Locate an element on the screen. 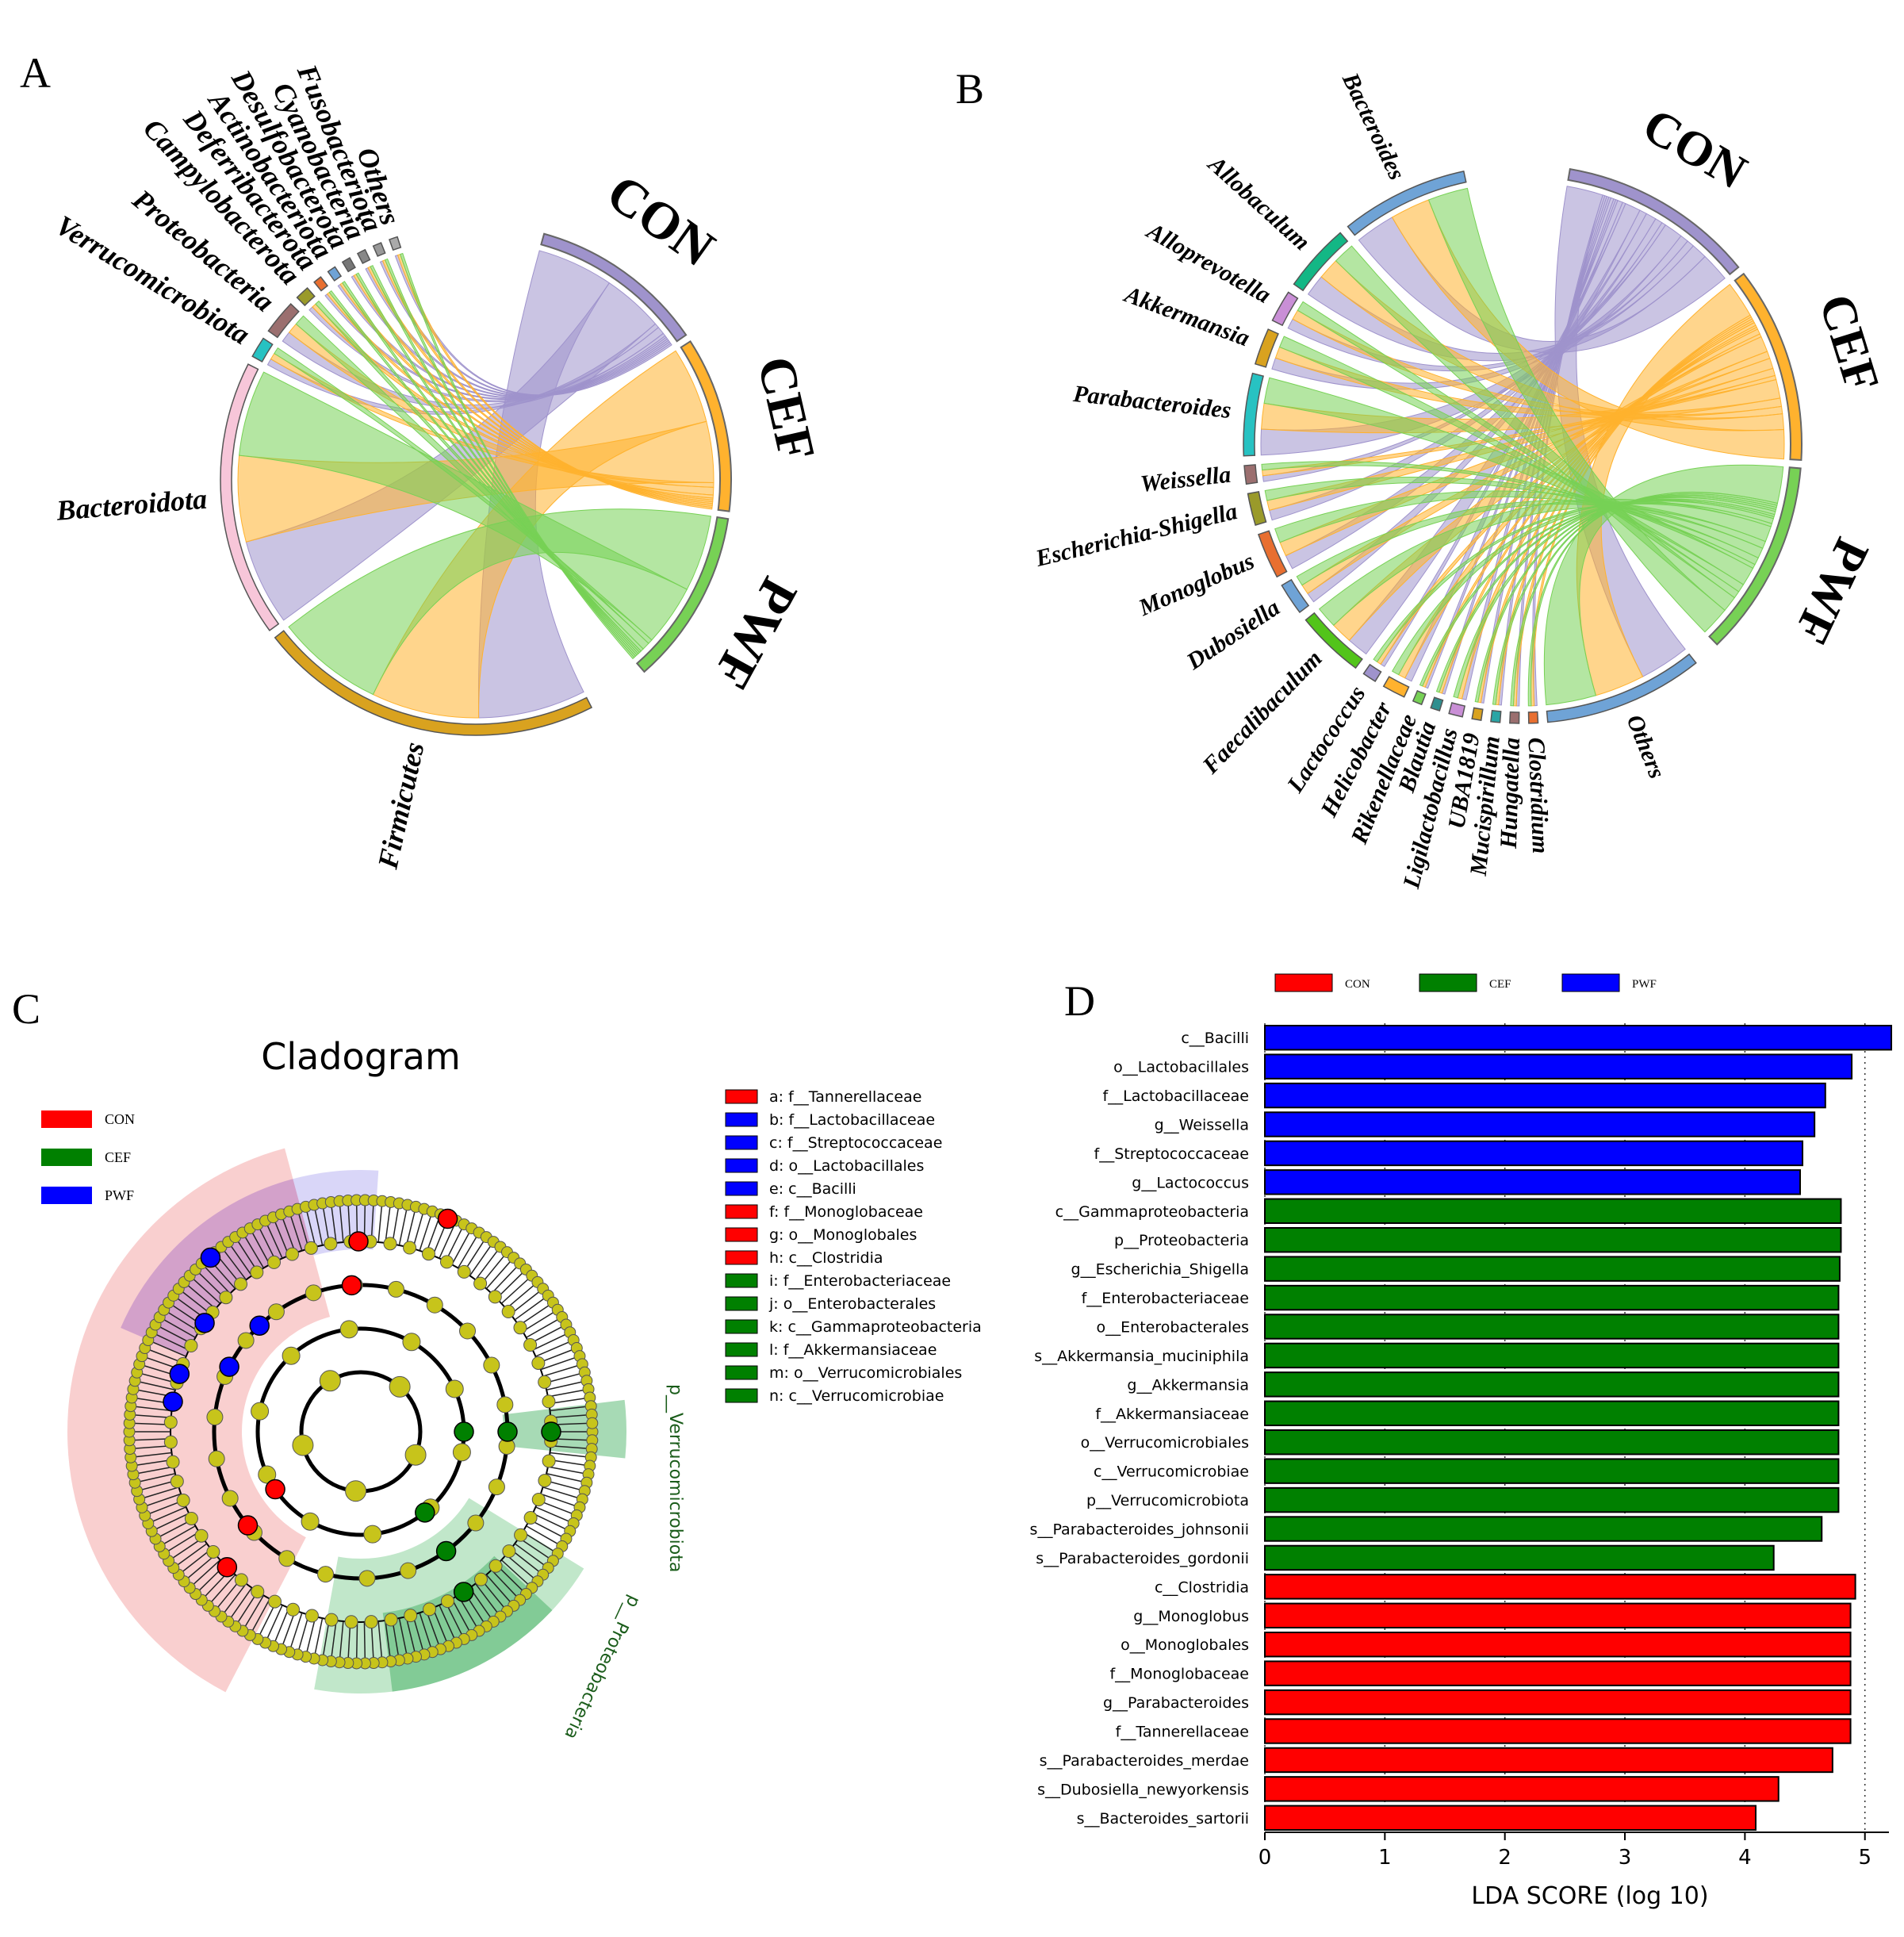  lda-bar-o-lactobacillales is located at coordinates (1558, 1066).